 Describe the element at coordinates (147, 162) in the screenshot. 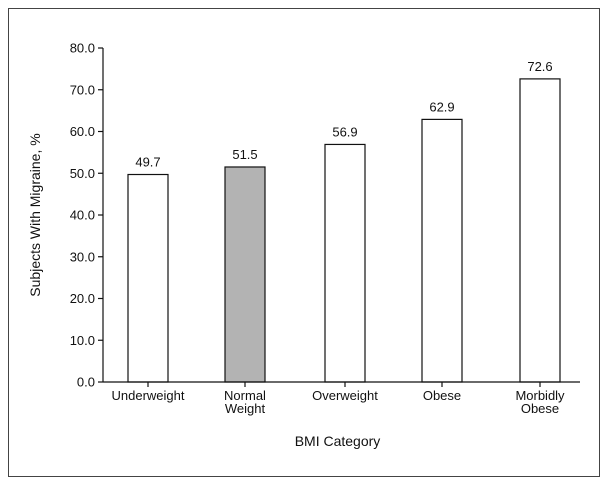

I see `bar-value-label: 49.7` at that location.